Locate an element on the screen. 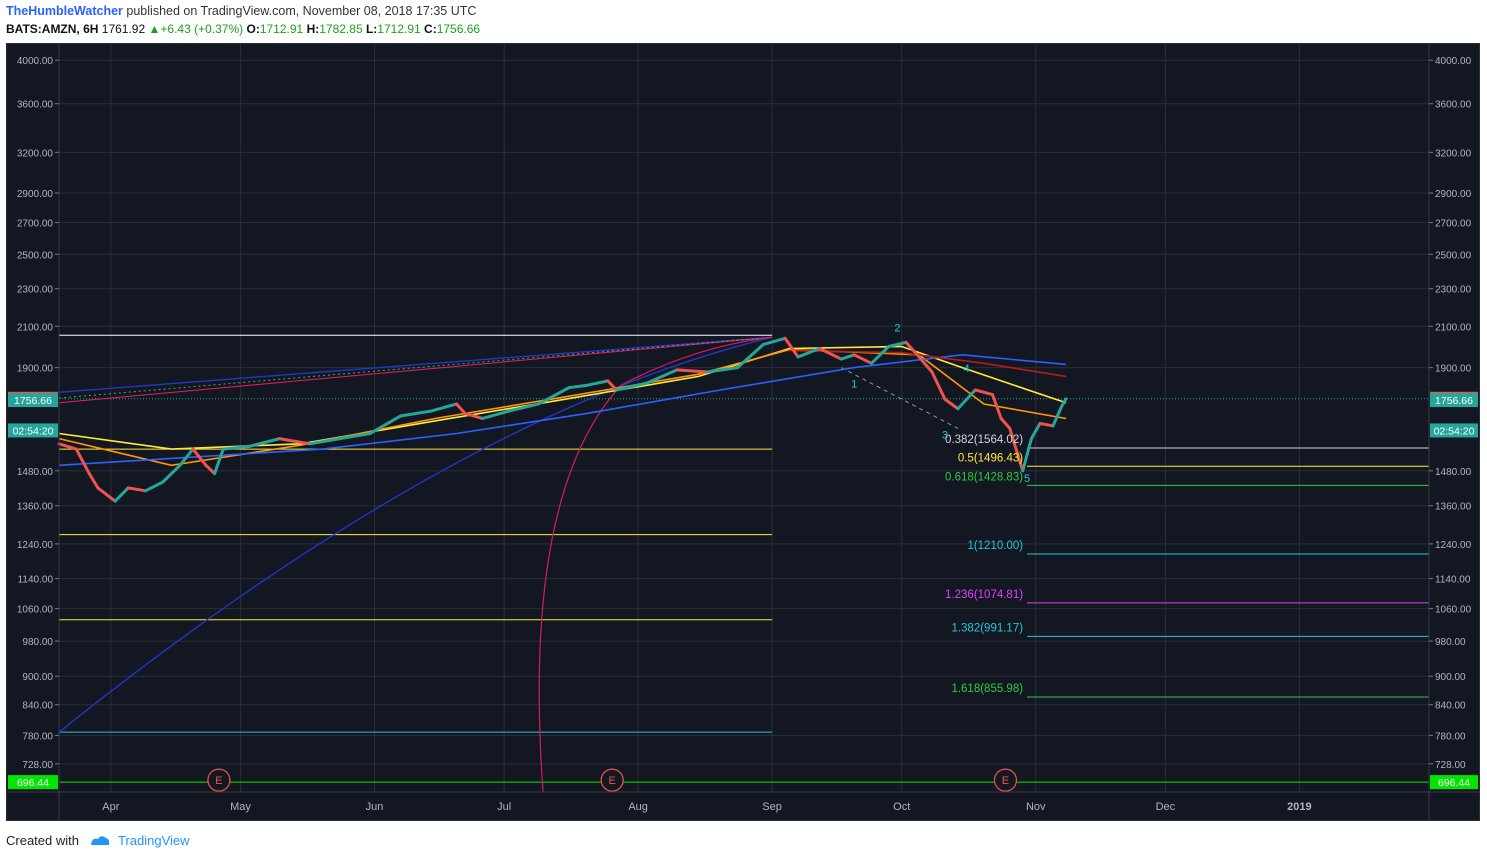 This screenshot has width=1487, height=858. y-tick-label-right: 1900.00 is located at coordinates (1453, 369).